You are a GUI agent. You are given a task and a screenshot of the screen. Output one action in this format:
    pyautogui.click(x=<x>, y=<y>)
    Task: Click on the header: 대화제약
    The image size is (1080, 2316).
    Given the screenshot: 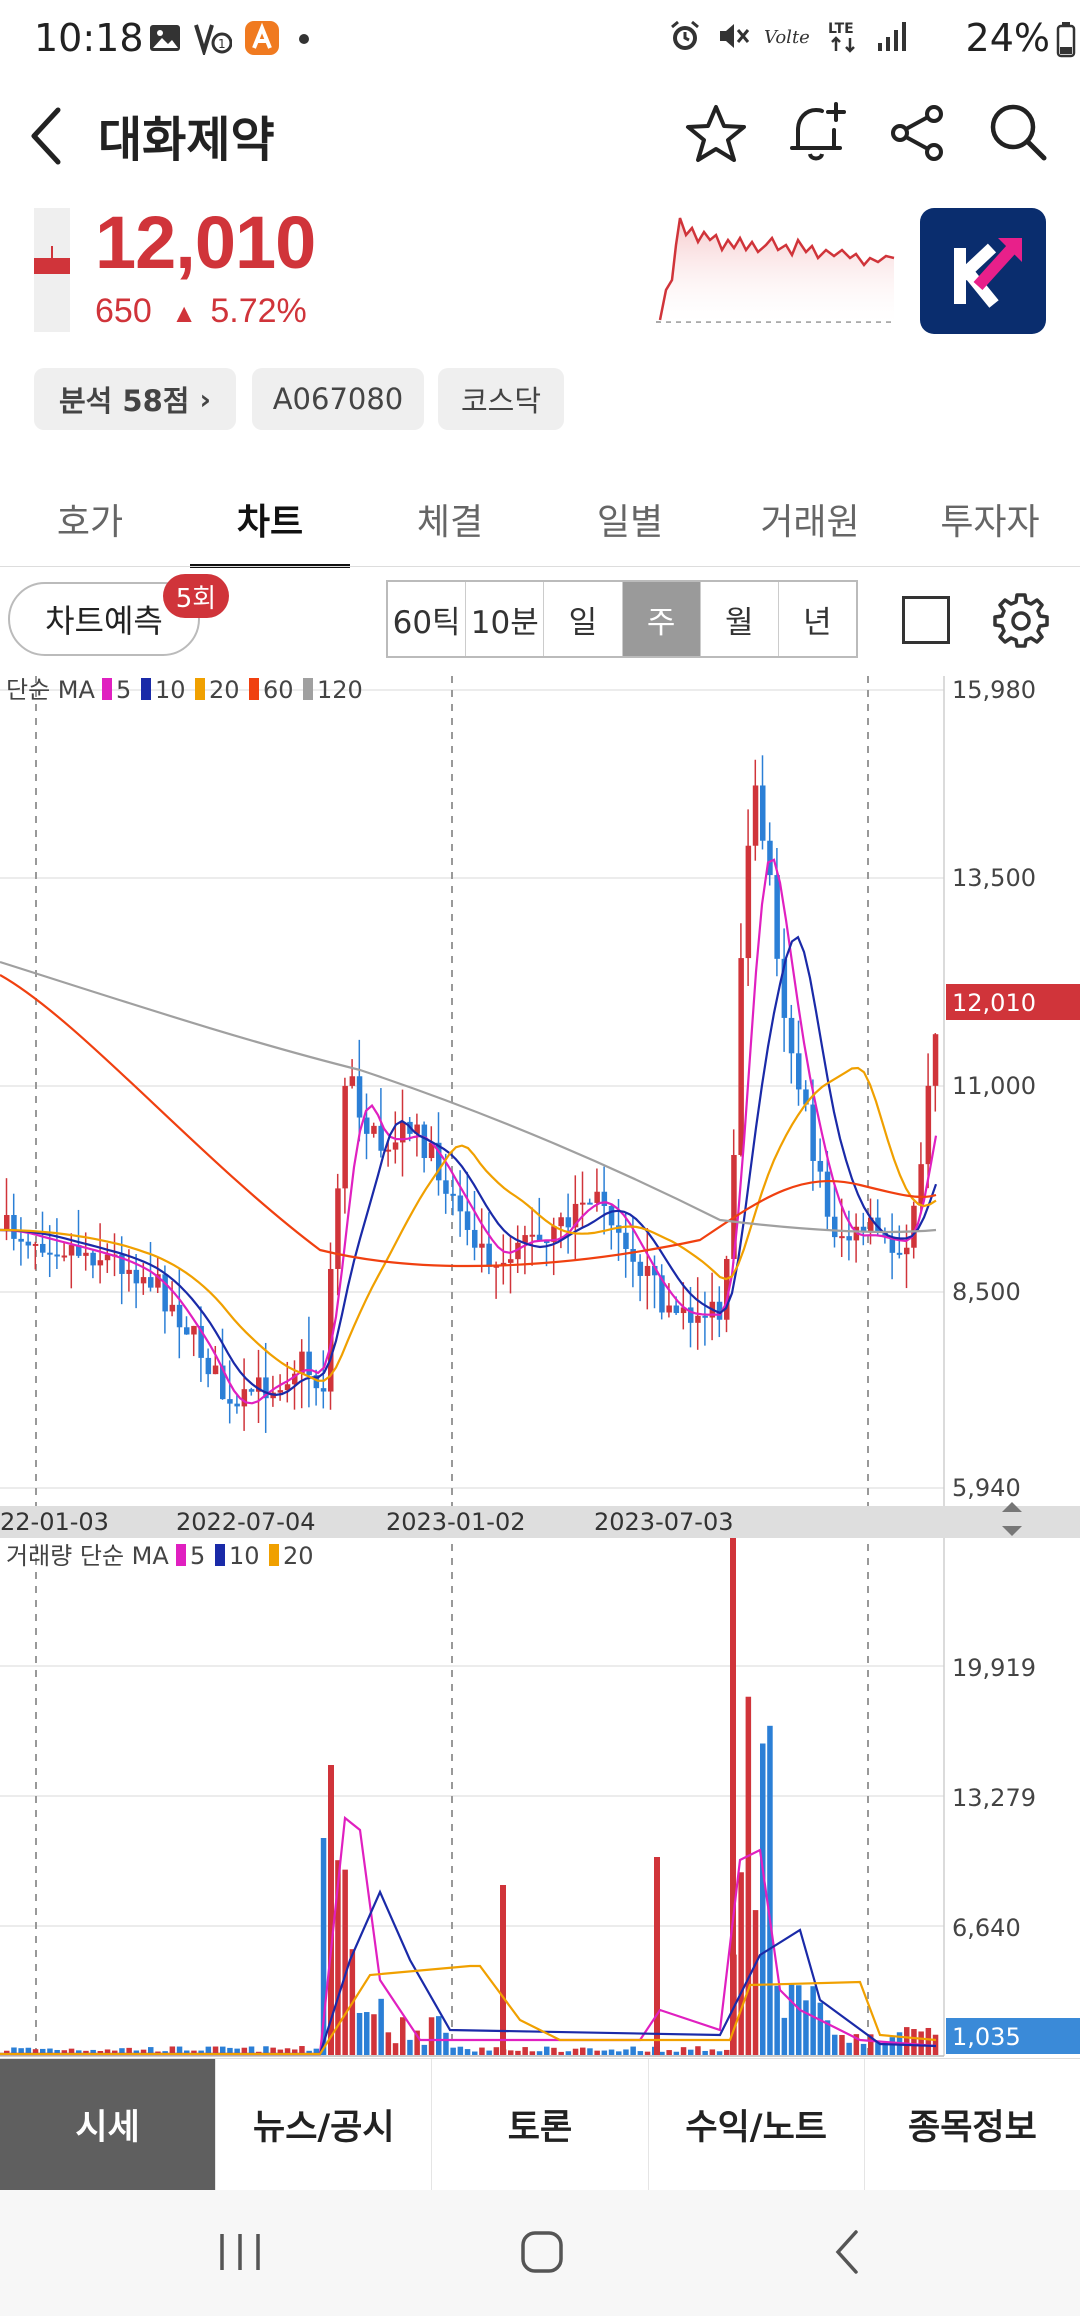 What is the action you would take?
    pyautogui.click(x=540, y=140)
    